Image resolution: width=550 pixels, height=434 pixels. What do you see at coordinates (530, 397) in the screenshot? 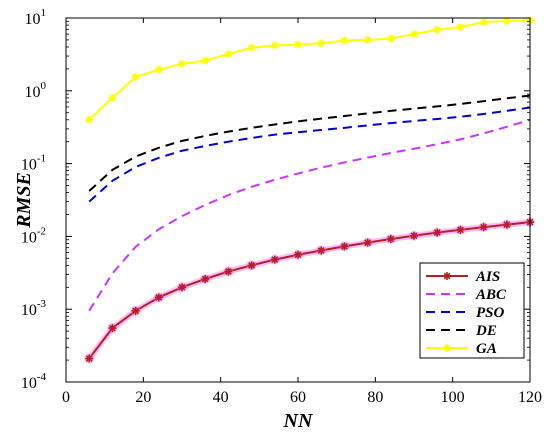
I see `x-tick-label: 120` at bounding box center [530, 397].